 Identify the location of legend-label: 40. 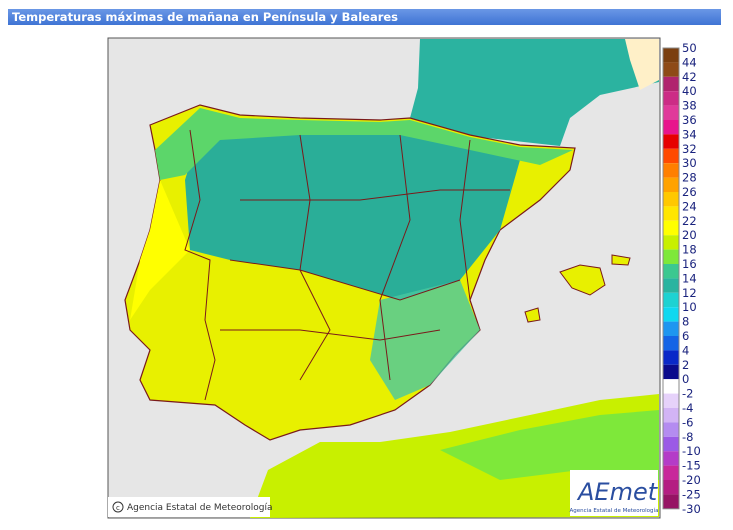
(689, 91).